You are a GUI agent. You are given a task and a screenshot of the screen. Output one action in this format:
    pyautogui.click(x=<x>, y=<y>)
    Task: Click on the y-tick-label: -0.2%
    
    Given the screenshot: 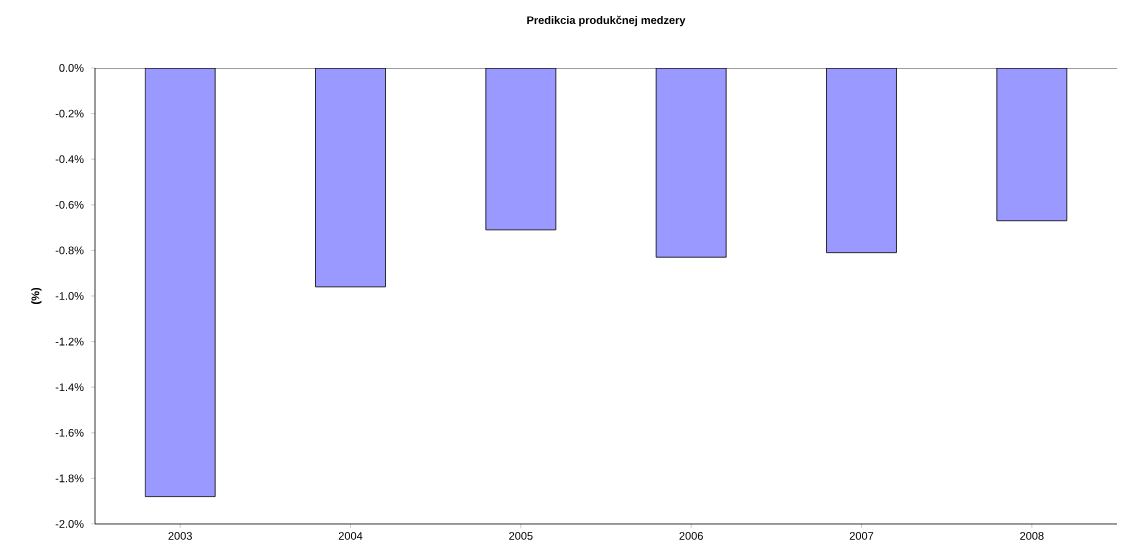 What is the action you would take?
    pyautogui.click(x=69, y=113)
    